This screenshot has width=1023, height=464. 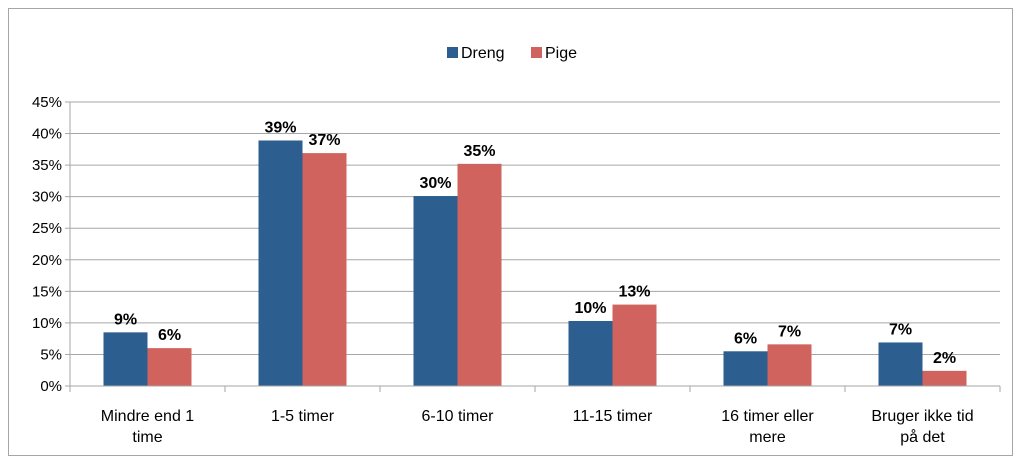 What do you see at coordinates (147, 437) in the screenshot?
I see `x-category-label: time` at bounding box center [147, 437].